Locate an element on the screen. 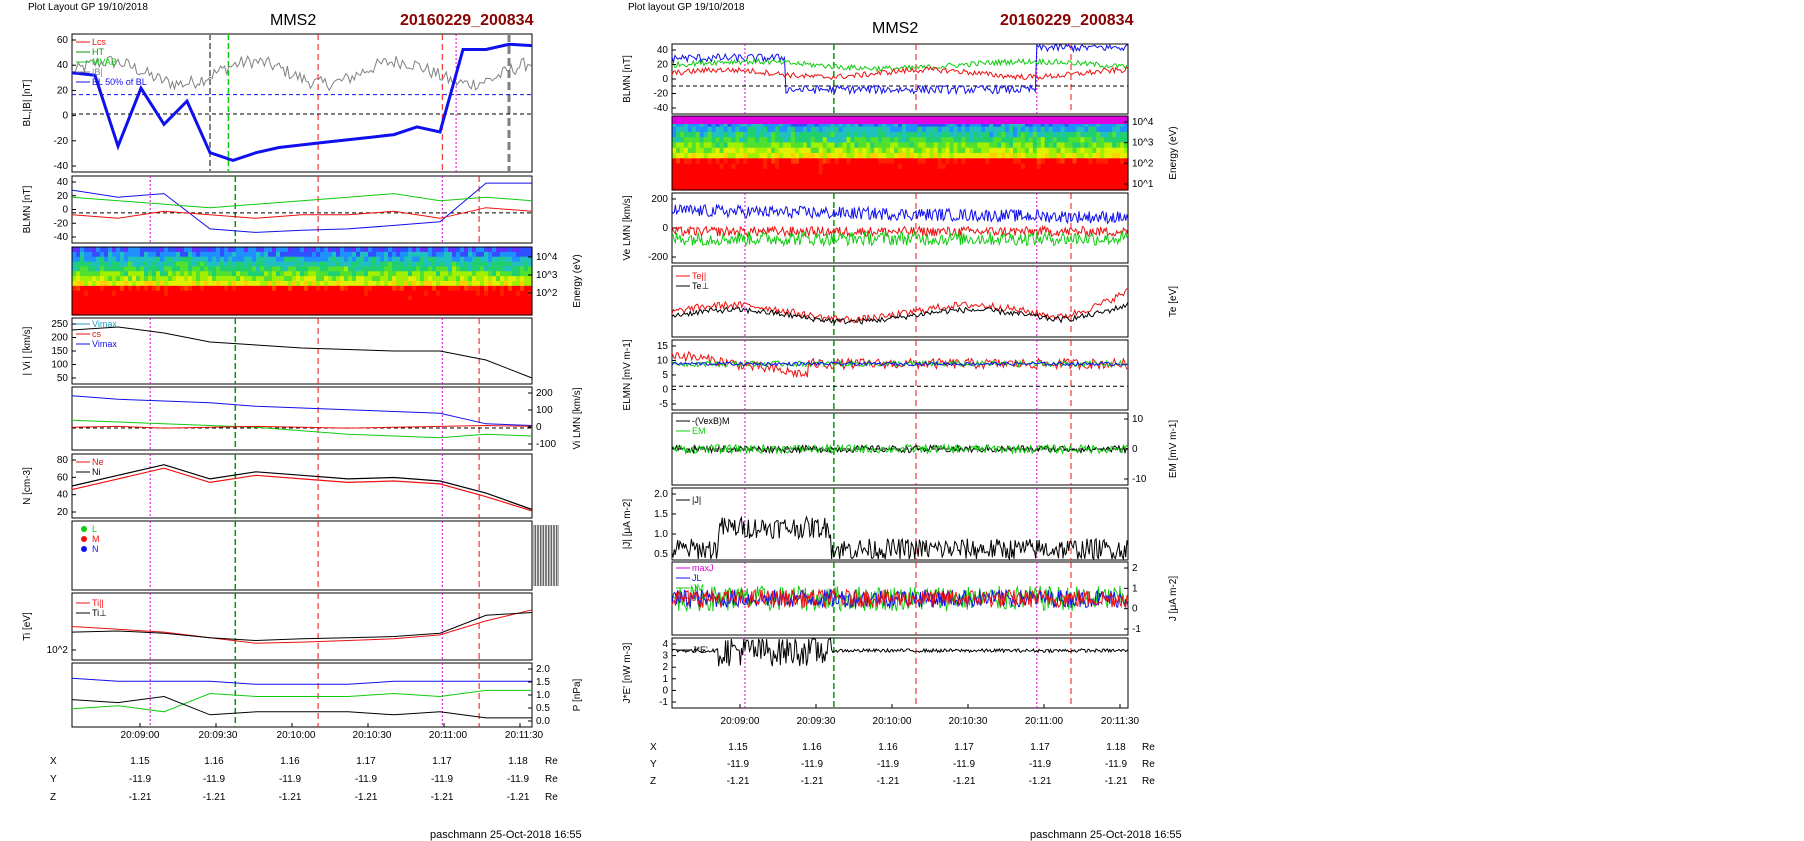 This screenshot has width=1804, height=841. pos-value: 1.15 is located at coordinates (140, 761).